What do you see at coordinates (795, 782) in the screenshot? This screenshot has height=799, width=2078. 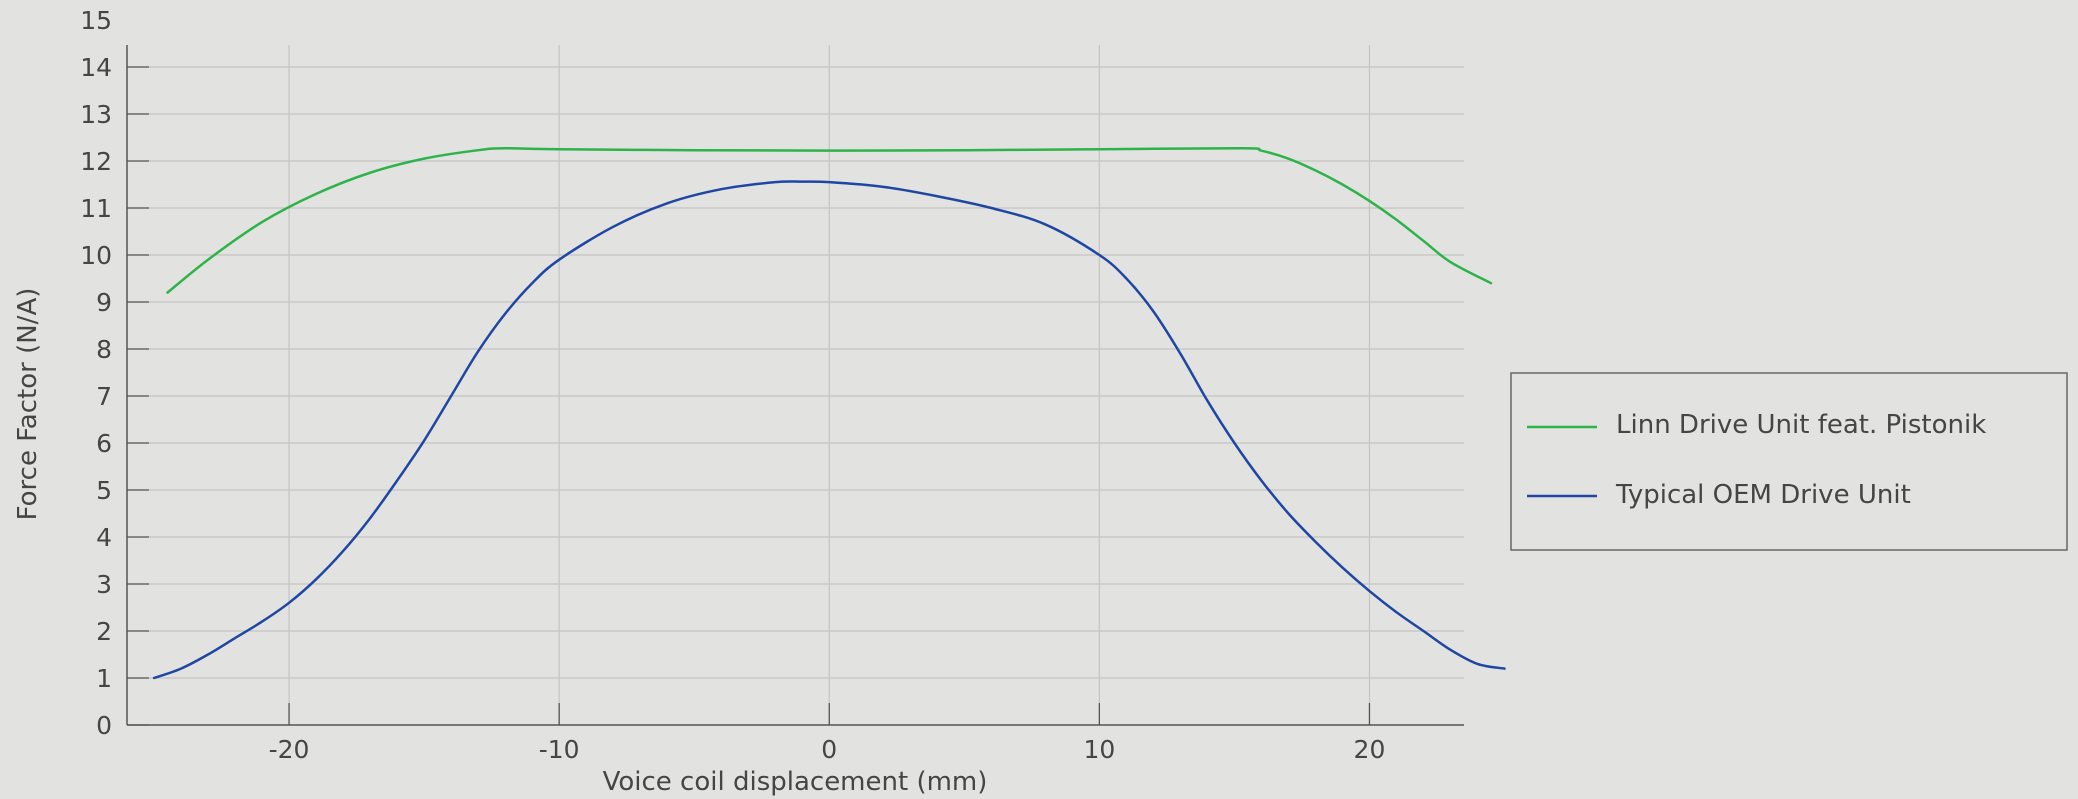 I see `x-axis-title: Voice coil displacement (mm)` at bounding box center [795, 782].